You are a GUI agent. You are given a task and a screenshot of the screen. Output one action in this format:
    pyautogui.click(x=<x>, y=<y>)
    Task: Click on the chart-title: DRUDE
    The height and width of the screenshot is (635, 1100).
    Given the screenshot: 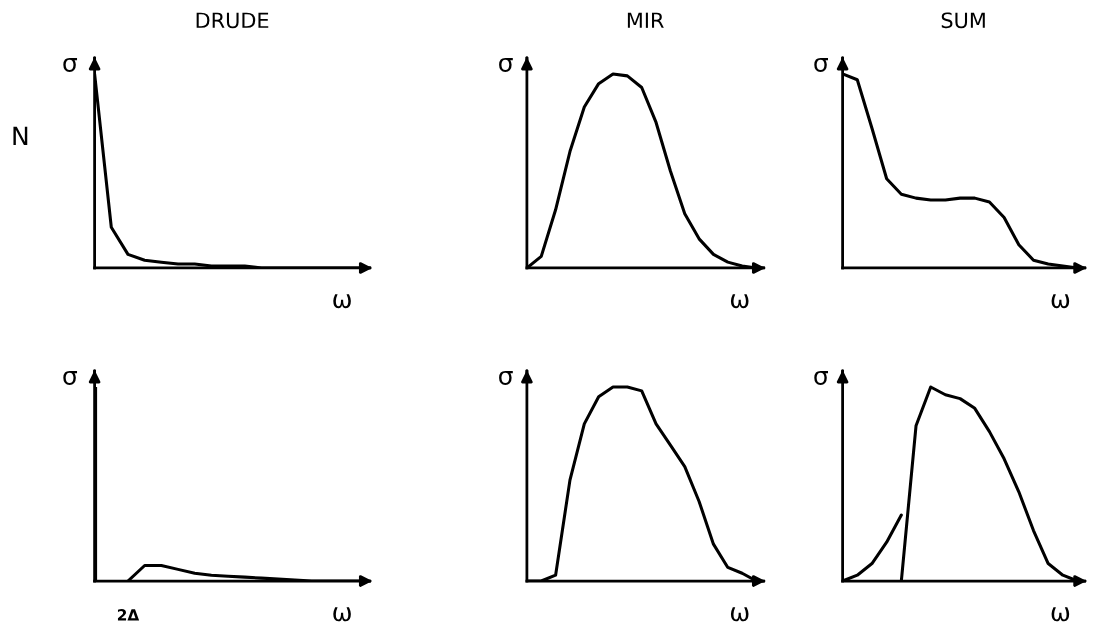 What is the action you would take?
    pyautogui.click(x=232, y=20)
    